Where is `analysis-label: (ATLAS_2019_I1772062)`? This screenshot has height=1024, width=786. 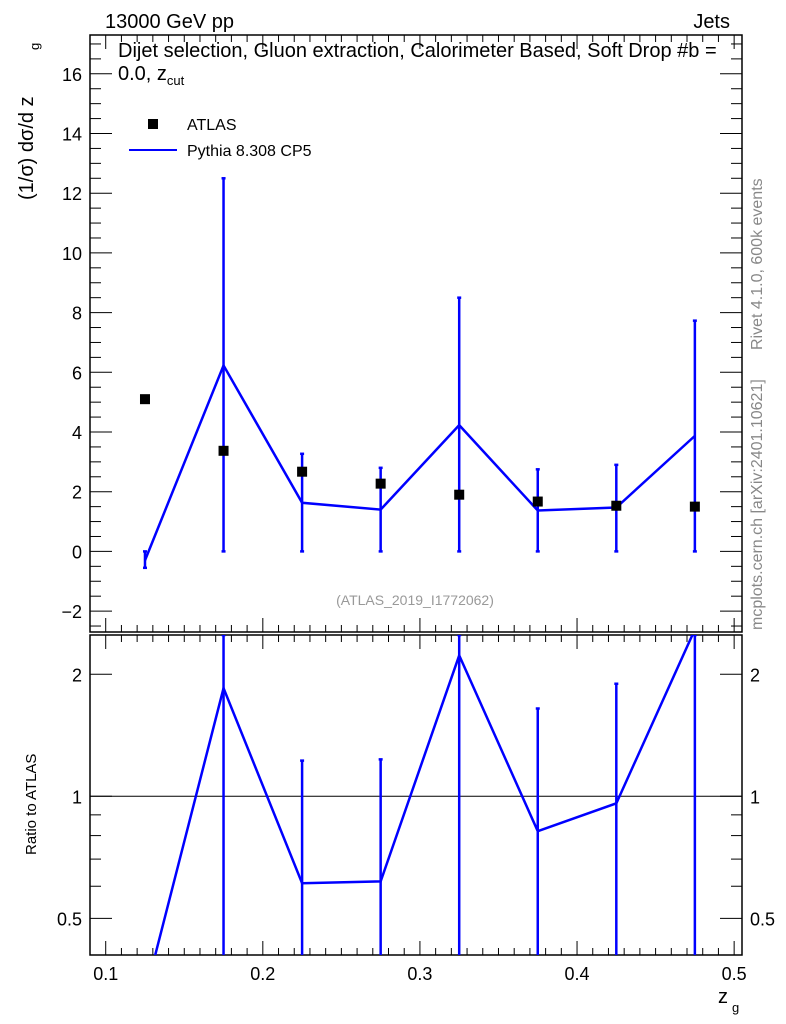
analysis-label: (ATLAS_2019_I1772062) is located at coordinates (415, 600).